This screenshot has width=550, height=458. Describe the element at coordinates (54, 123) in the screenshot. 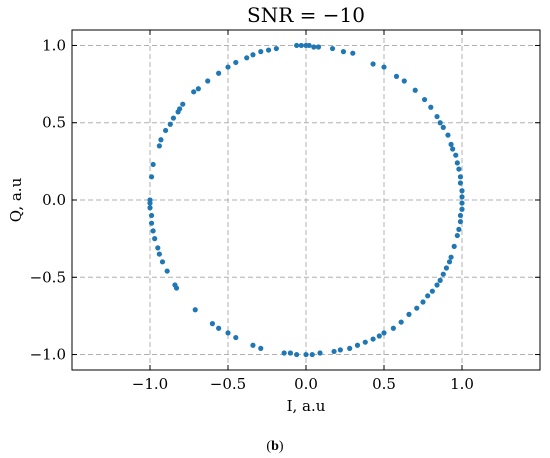

I see `y-tick-label: 0.5` at that location.